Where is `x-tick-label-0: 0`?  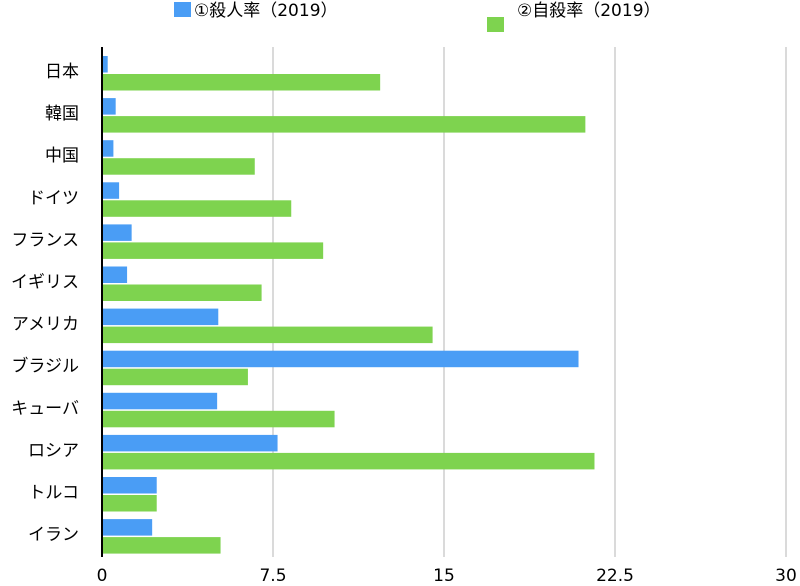 x-tick-label-0: 0 is located at coordinates (102, 576).